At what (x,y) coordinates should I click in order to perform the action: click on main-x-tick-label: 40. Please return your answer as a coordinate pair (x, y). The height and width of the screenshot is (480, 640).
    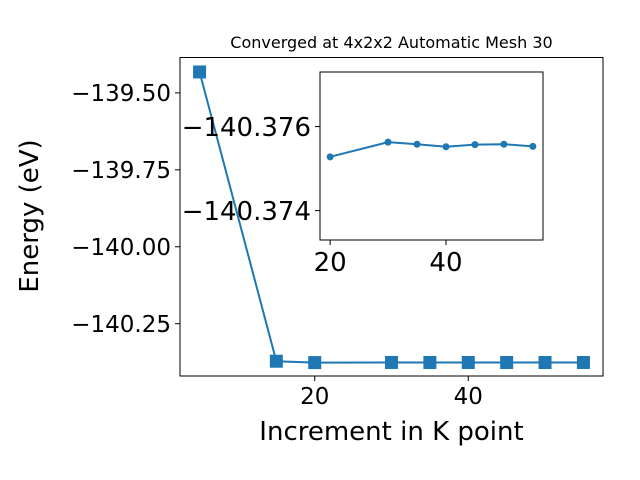
    Looking at the image, I should click on (468, 397).